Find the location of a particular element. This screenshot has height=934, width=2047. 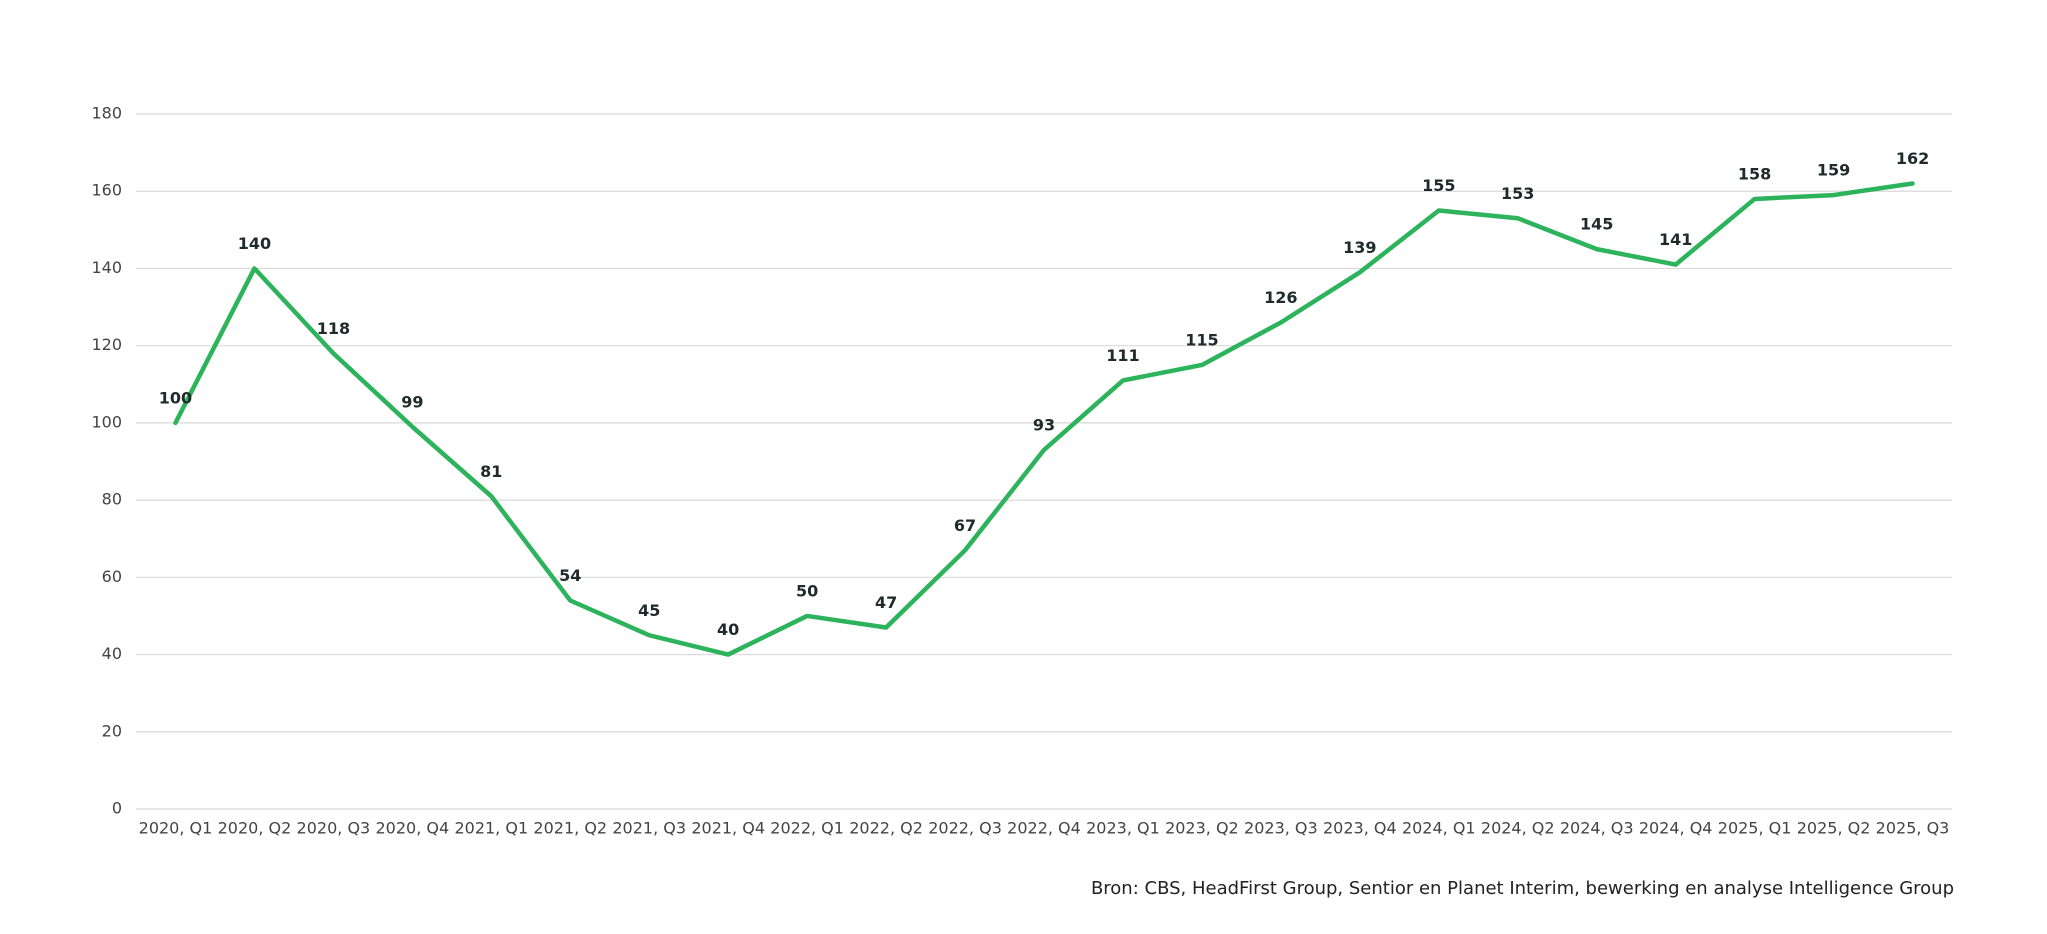

y-tick-label: 120 is located at coordinates (106, 344).